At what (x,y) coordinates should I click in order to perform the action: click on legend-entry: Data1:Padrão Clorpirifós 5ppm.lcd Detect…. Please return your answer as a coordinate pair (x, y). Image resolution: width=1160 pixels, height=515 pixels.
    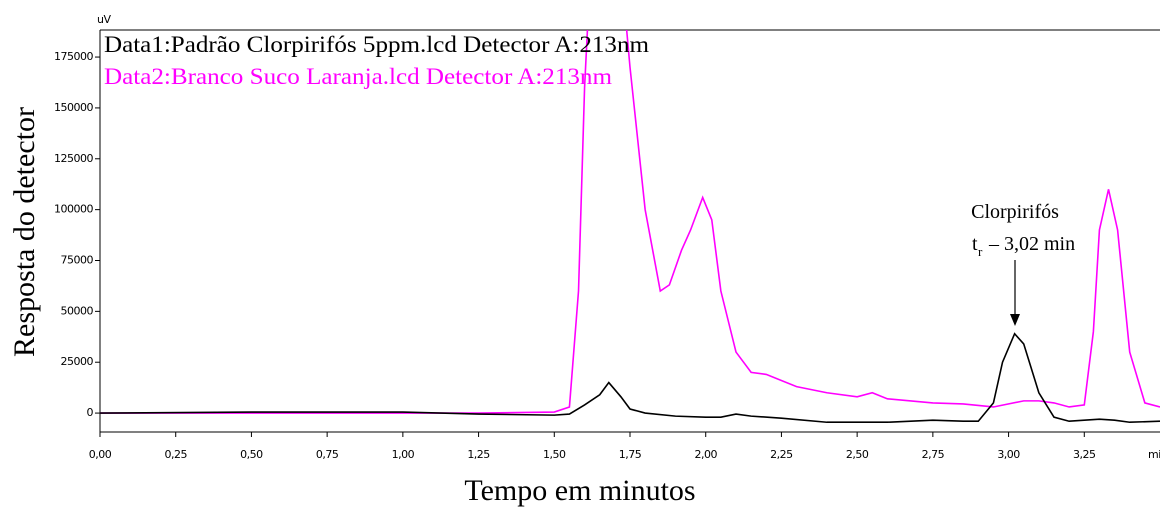
    Looking at the image, I should click on (376, 44).